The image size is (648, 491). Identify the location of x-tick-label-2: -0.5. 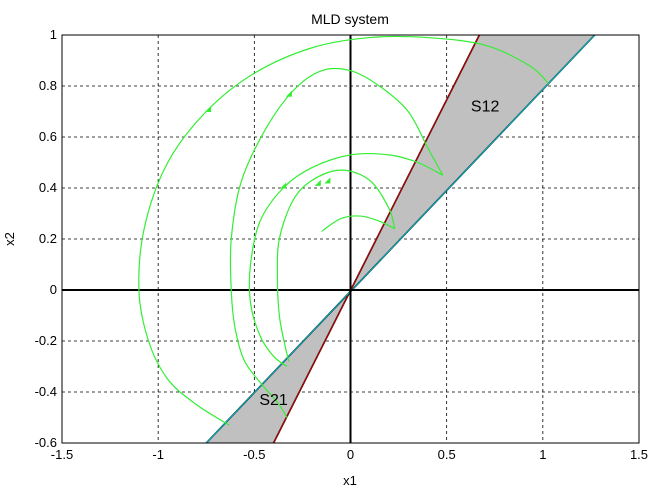
(254, 454).